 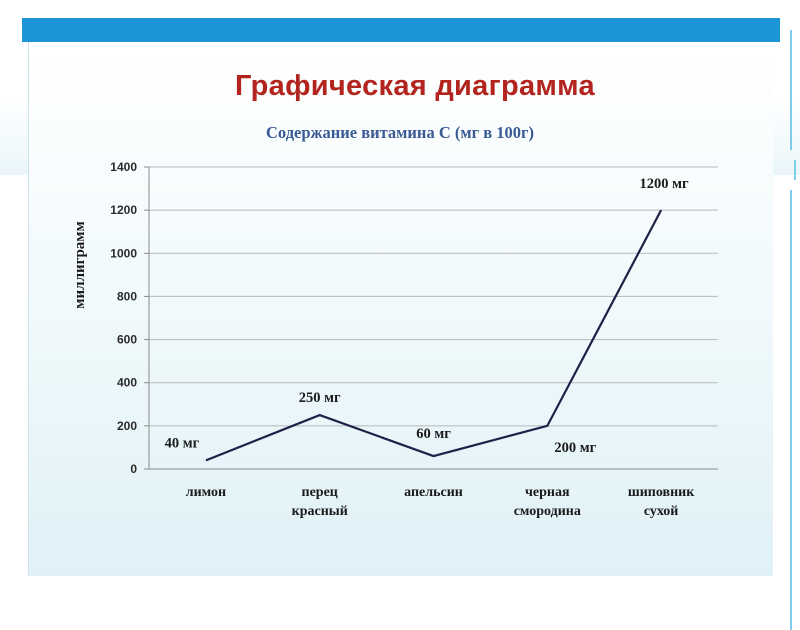 I want to click on chart-axis, so click(x=147, y=318).